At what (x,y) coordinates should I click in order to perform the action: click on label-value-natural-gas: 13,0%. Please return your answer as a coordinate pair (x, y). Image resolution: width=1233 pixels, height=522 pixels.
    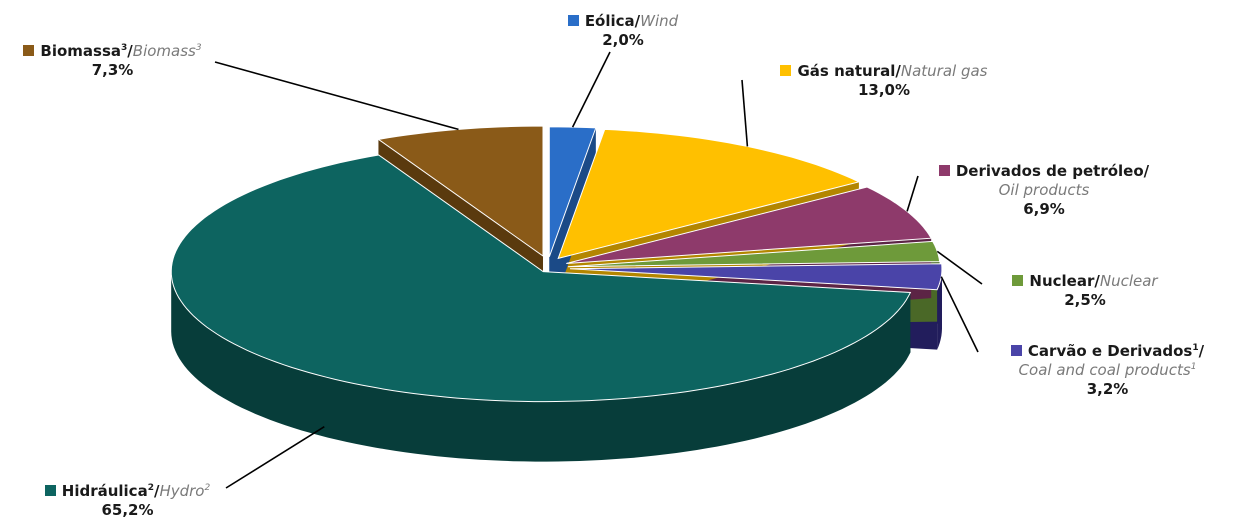
    Looking at the image, I should click on (884, 90).